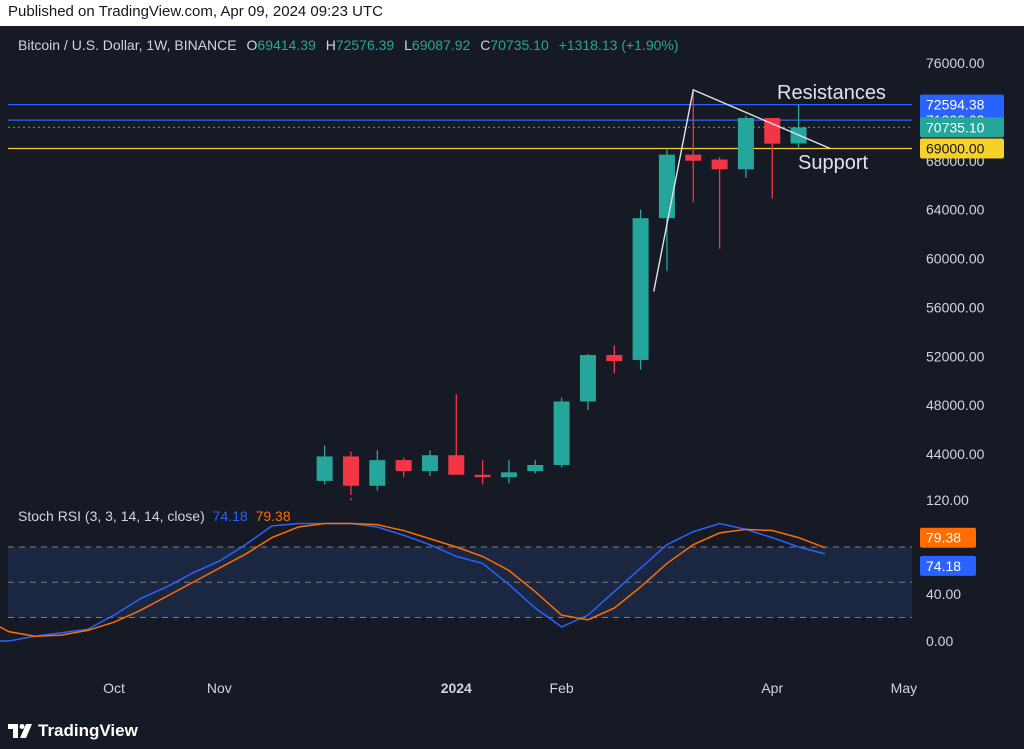 This screenshot has height=749, width=1024. I want to click on stoch-rsi-k-badge-label: 74.18, so click(943, 566).